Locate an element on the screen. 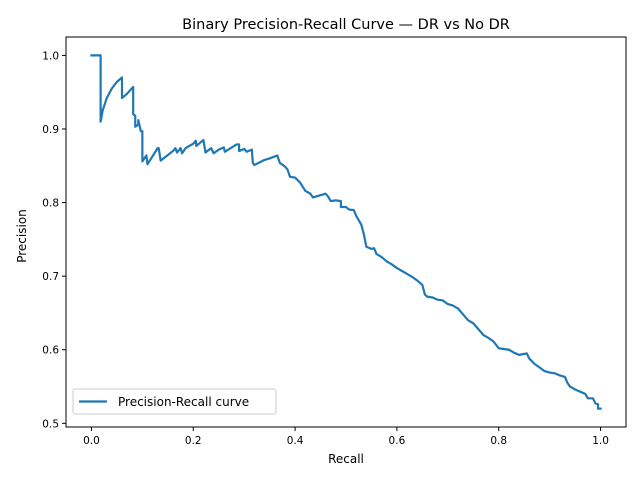 This screenshot has height=480, width=640. y-tick-label: 1.0 is located at coordinates (50, 56).